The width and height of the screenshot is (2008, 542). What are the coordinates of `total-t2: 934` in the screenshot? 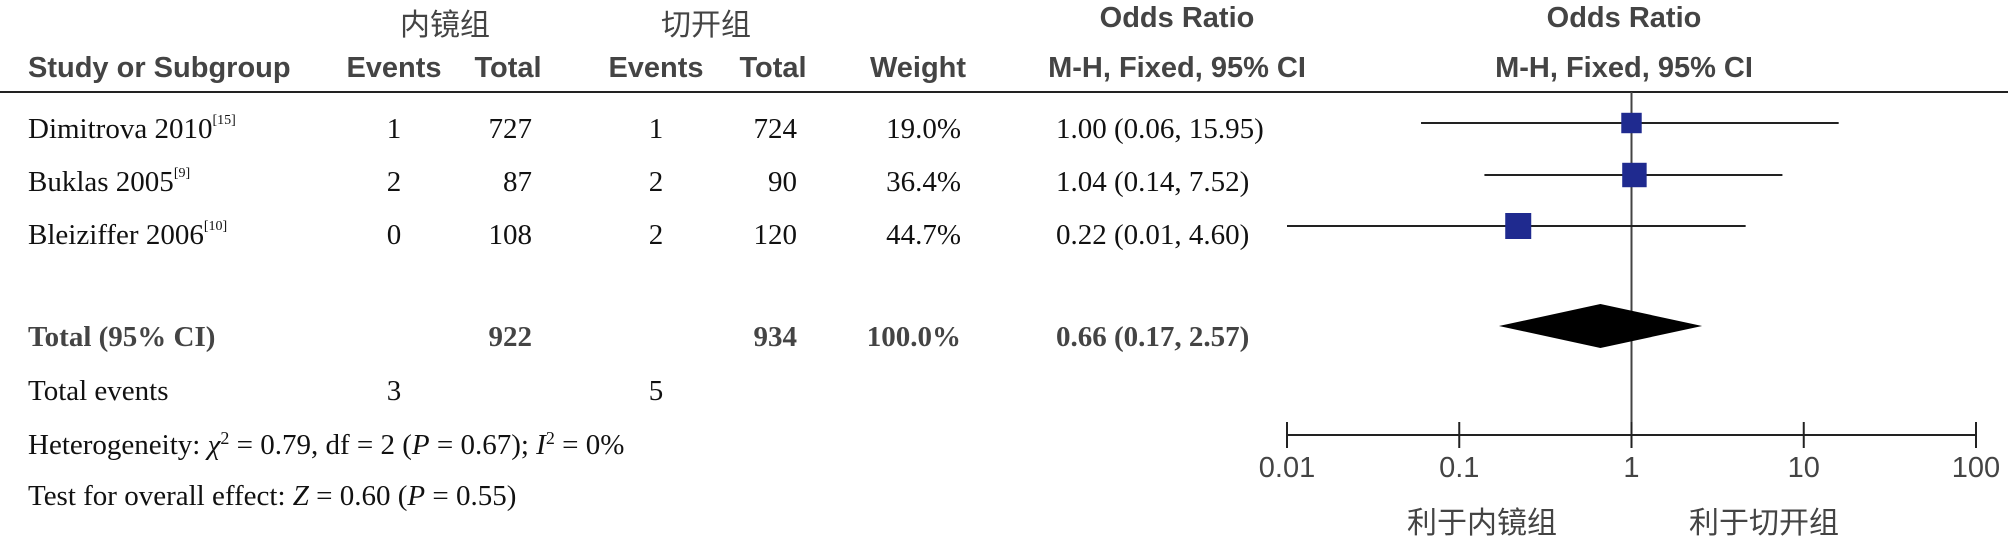 It's located at (775, 337).